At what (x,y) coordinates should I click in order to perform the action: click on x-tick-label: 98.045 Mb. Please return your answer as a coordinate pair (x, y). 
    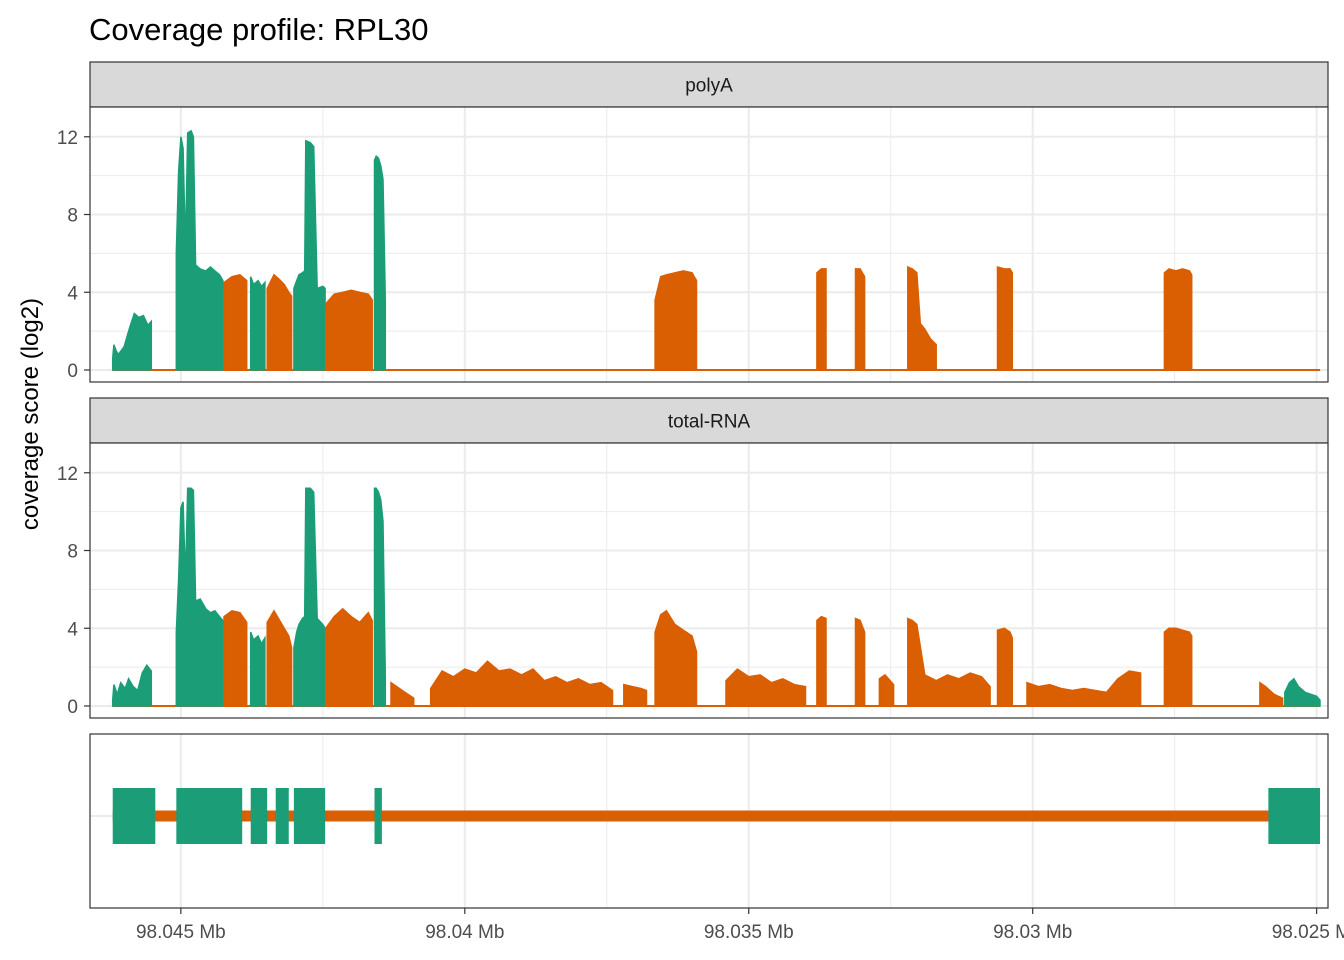
    Looking at the image, I should click on (181, 932).